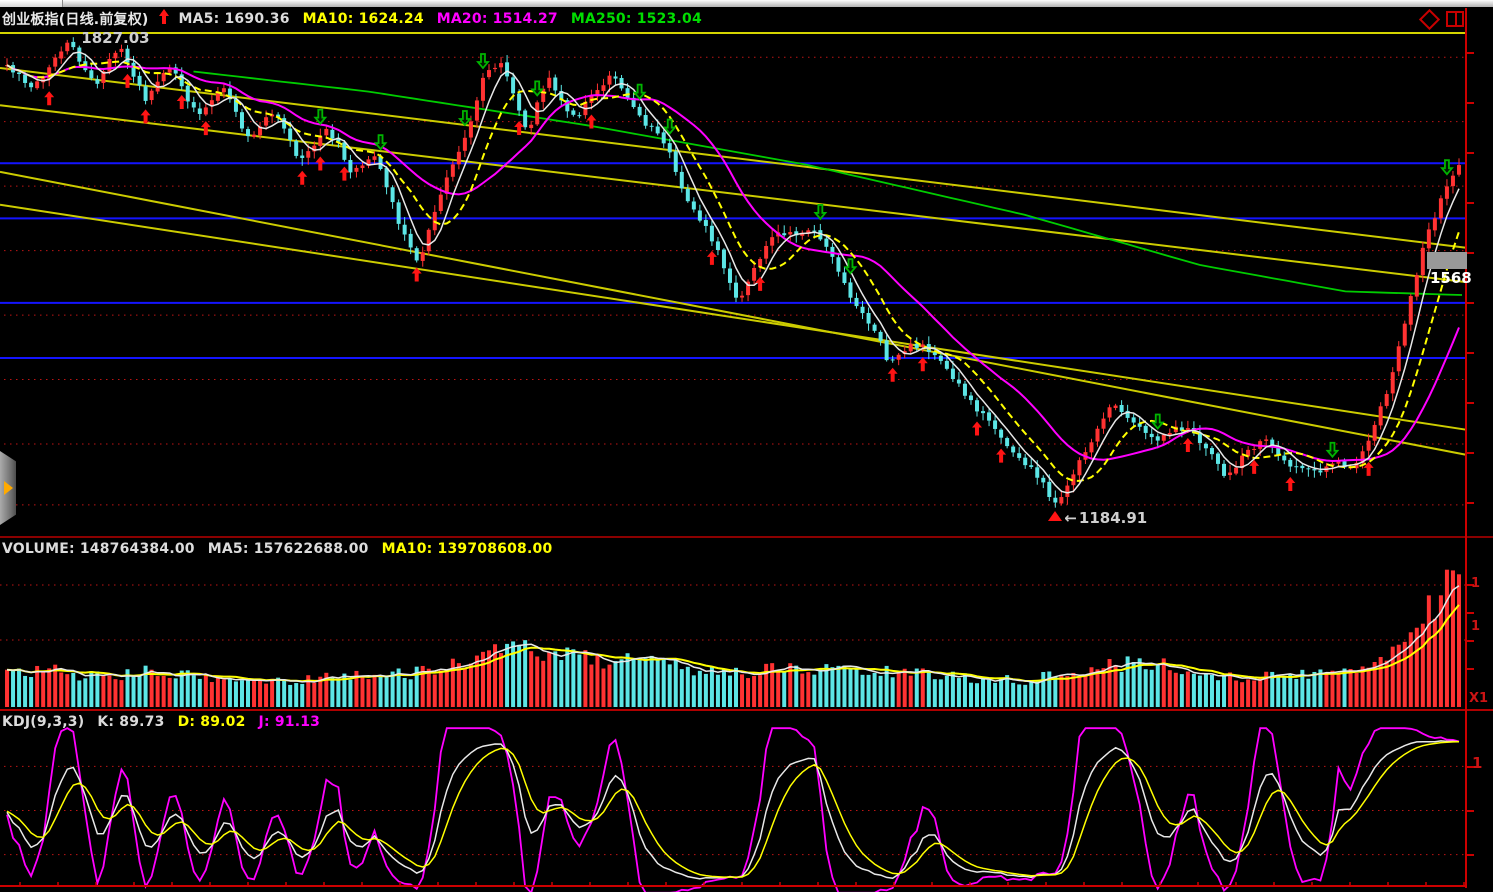 The image size is (1493, 892). I want to click on up-arrow-icon, so click(164, 19).